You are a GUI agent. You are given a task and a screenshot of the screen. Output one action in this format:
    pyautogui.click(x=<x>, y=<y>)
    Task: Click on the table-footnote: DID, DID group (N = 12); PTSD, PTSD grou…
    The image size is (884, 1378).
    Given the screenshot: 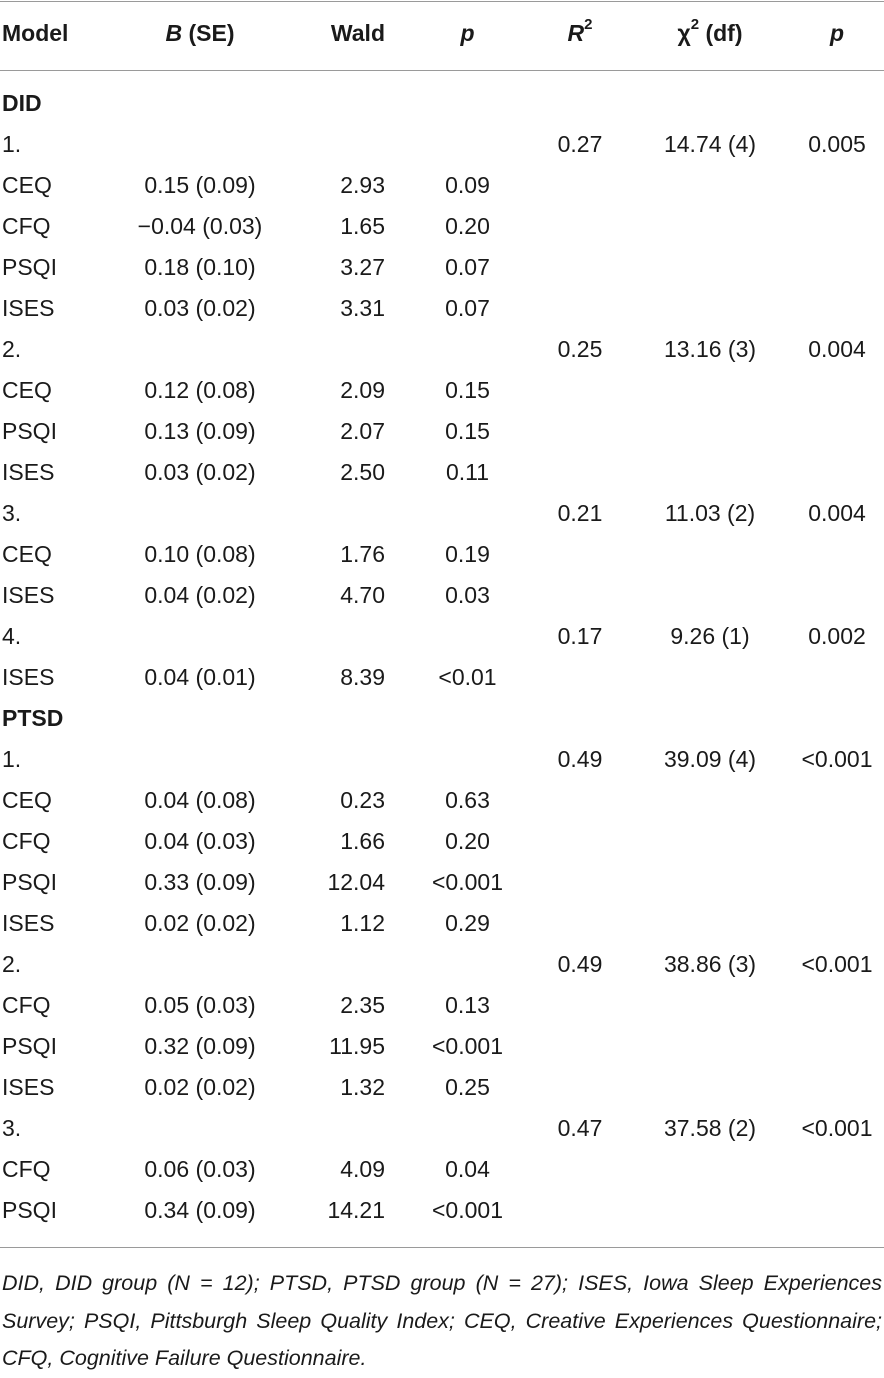 What is the action you would take?
    pyautogui.click(x=442, y=1320)
    